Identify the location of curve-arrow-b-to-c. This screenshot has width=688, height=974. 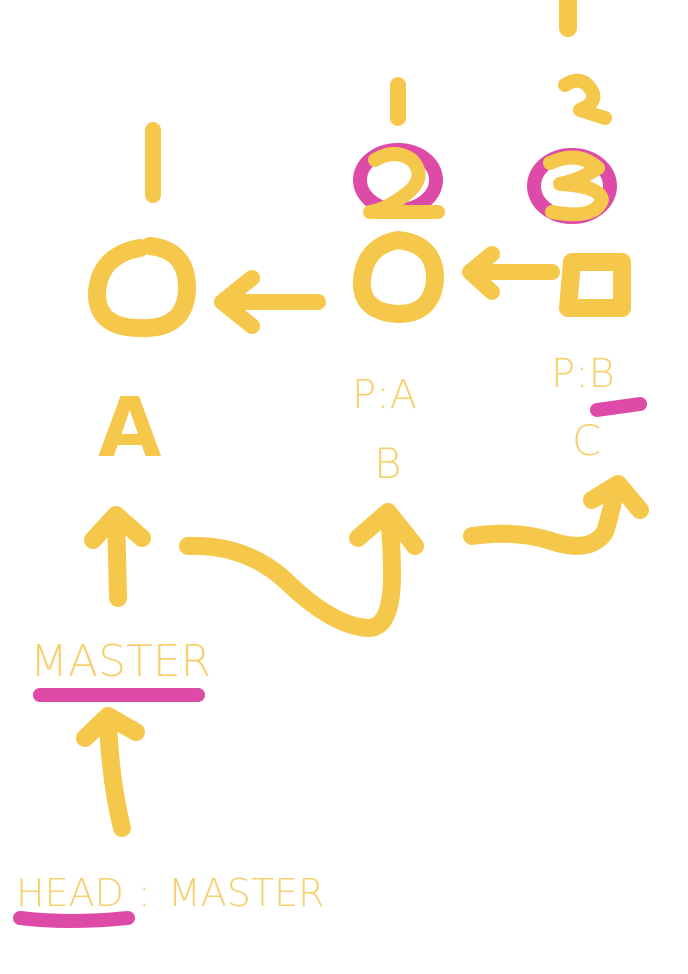
(556, 515).